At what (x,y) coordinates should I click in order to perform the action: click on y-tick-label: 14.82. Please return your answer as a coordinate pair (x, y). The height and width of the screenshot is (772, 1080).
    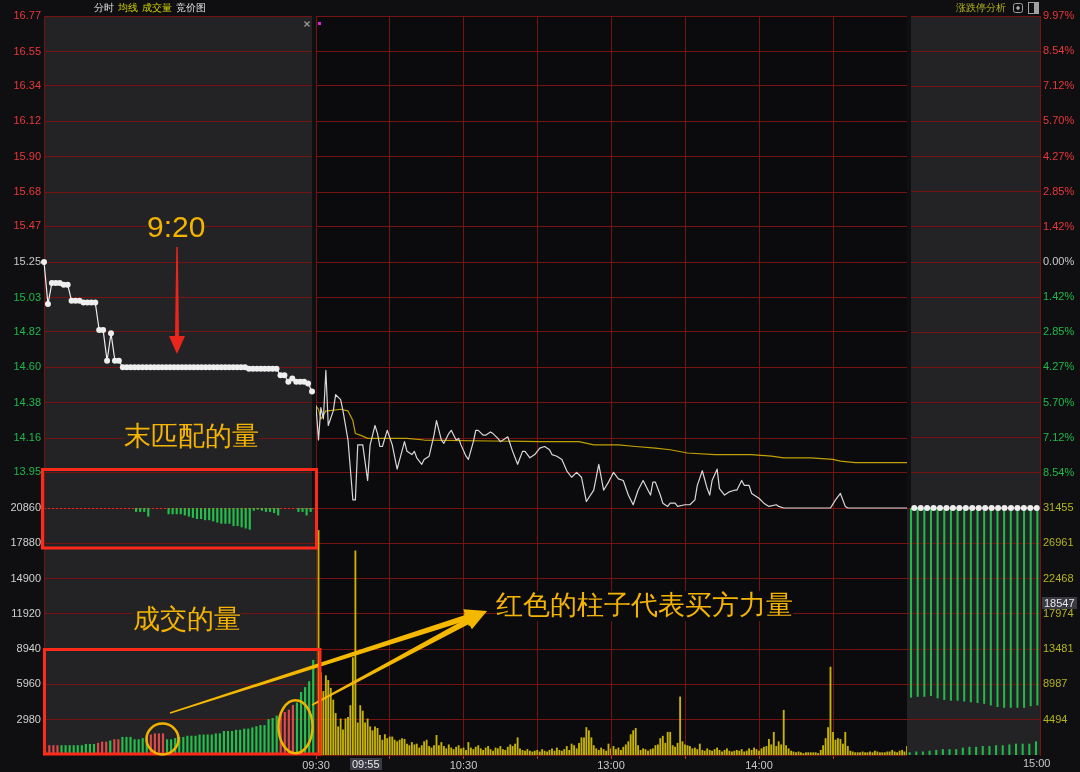
    Looking at the image, I should click on (27, 330).